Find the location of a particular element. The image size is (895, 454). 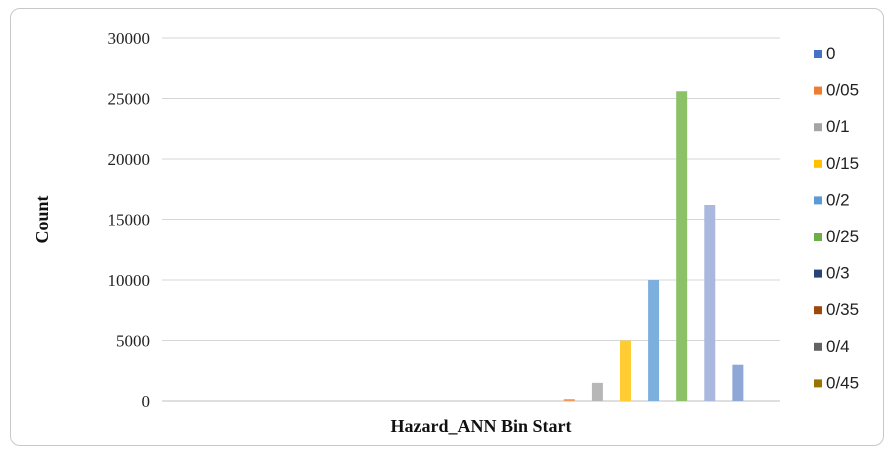

legend-label: 0/05 is located at coordinates (842, 90).